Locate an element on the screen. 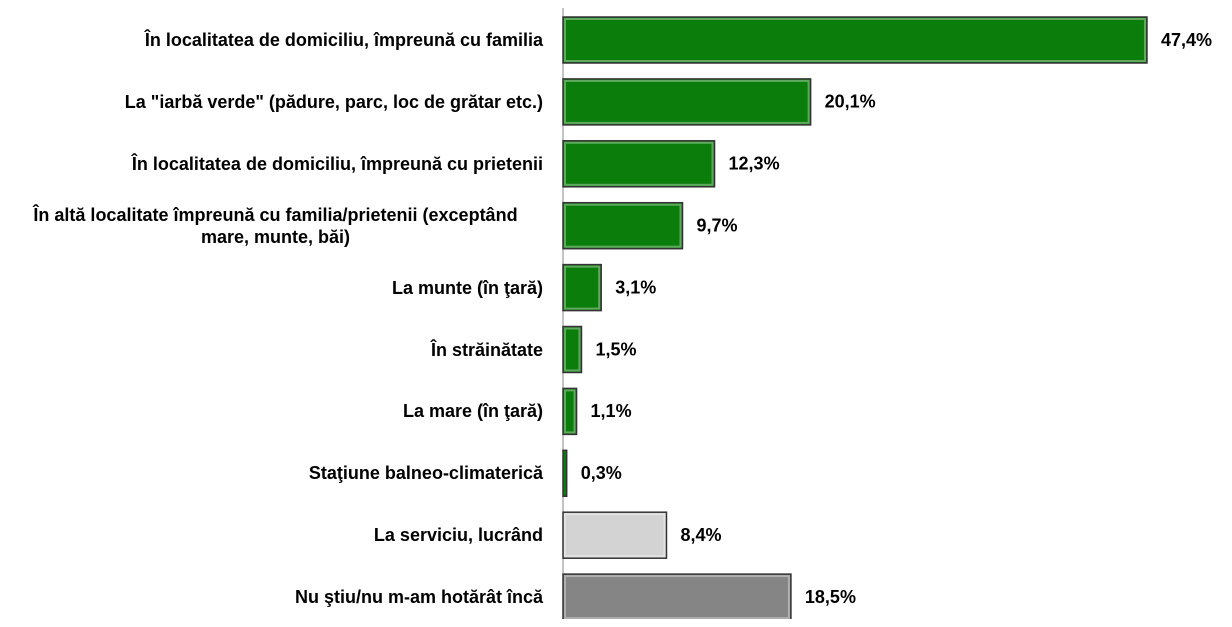 The image size is (1232, 627). category-label: Staţiune balneo-climaterică is located at coordinates (271, 473).